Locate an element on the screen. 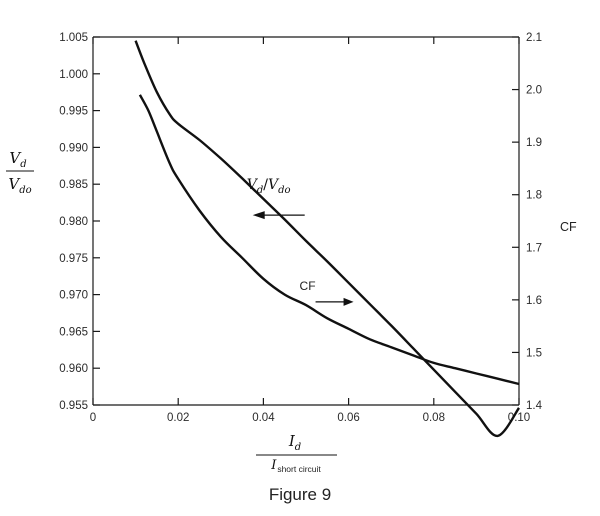 This screenshot has height=516, width=600. svg-text: Id is located at coordinates (294, 442).